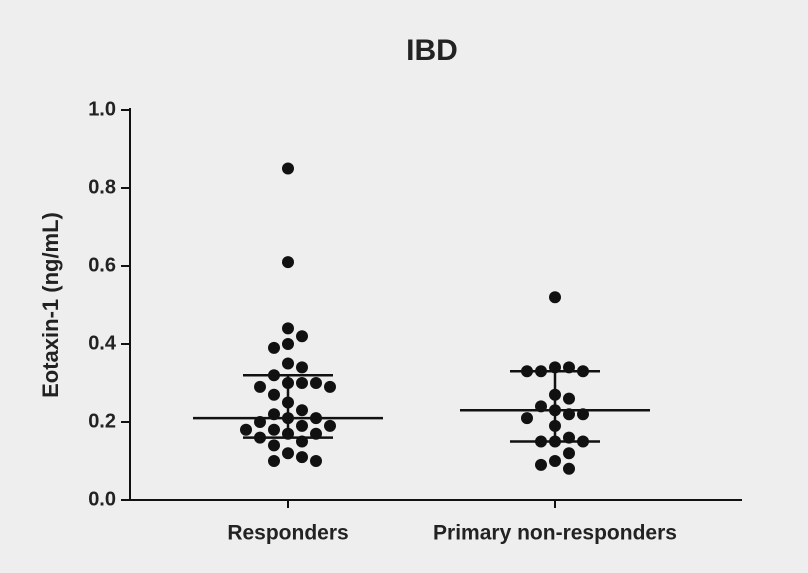 This screenshot has height=573, width=808. What do you see at coordinates (50, 305) in the screenshot?
I see `y-axis-label: Eotaxin-1 (ng/mL)` at bounding box center [50, 305].